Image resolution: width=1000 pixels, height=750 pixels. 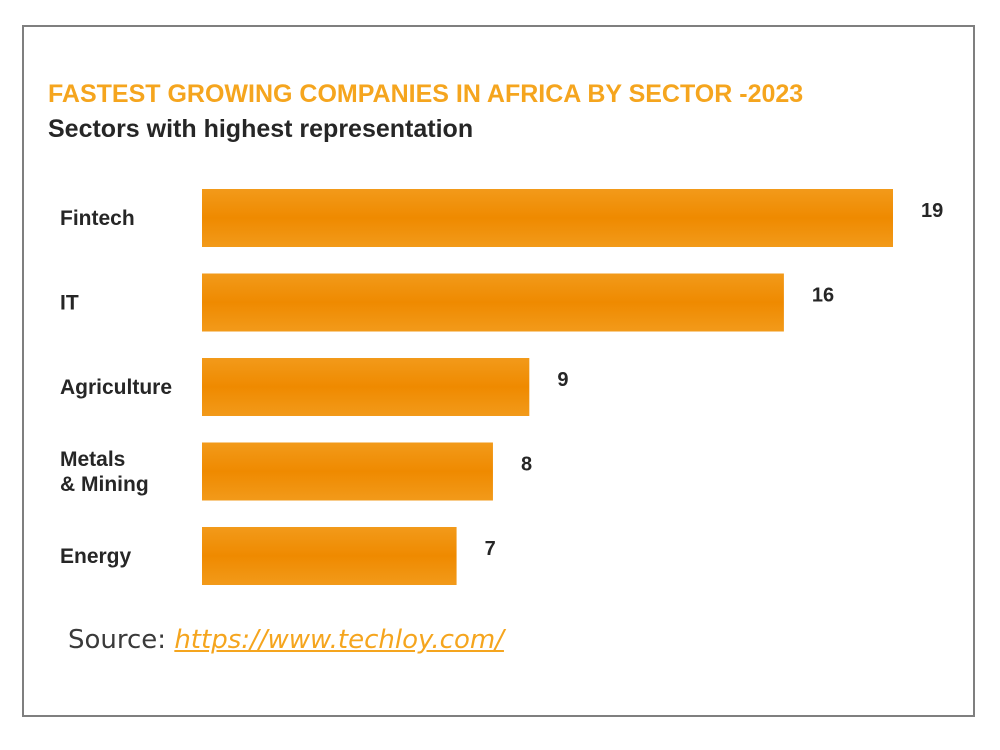 What do you see at coordinates (96, 556) in the screenshot?
I see `category-label-4: Energy` at bounding box center [96, 556].